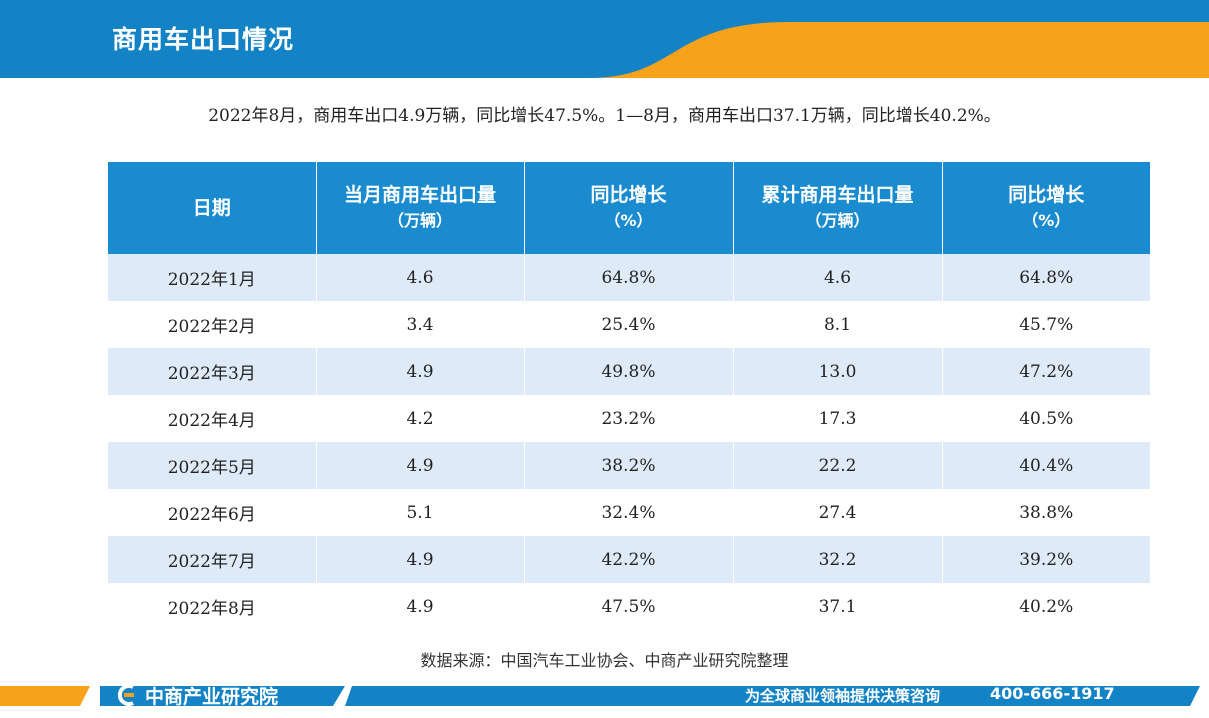  I want to click on cell-cumulative-export: 17.3, so click(838, 418).